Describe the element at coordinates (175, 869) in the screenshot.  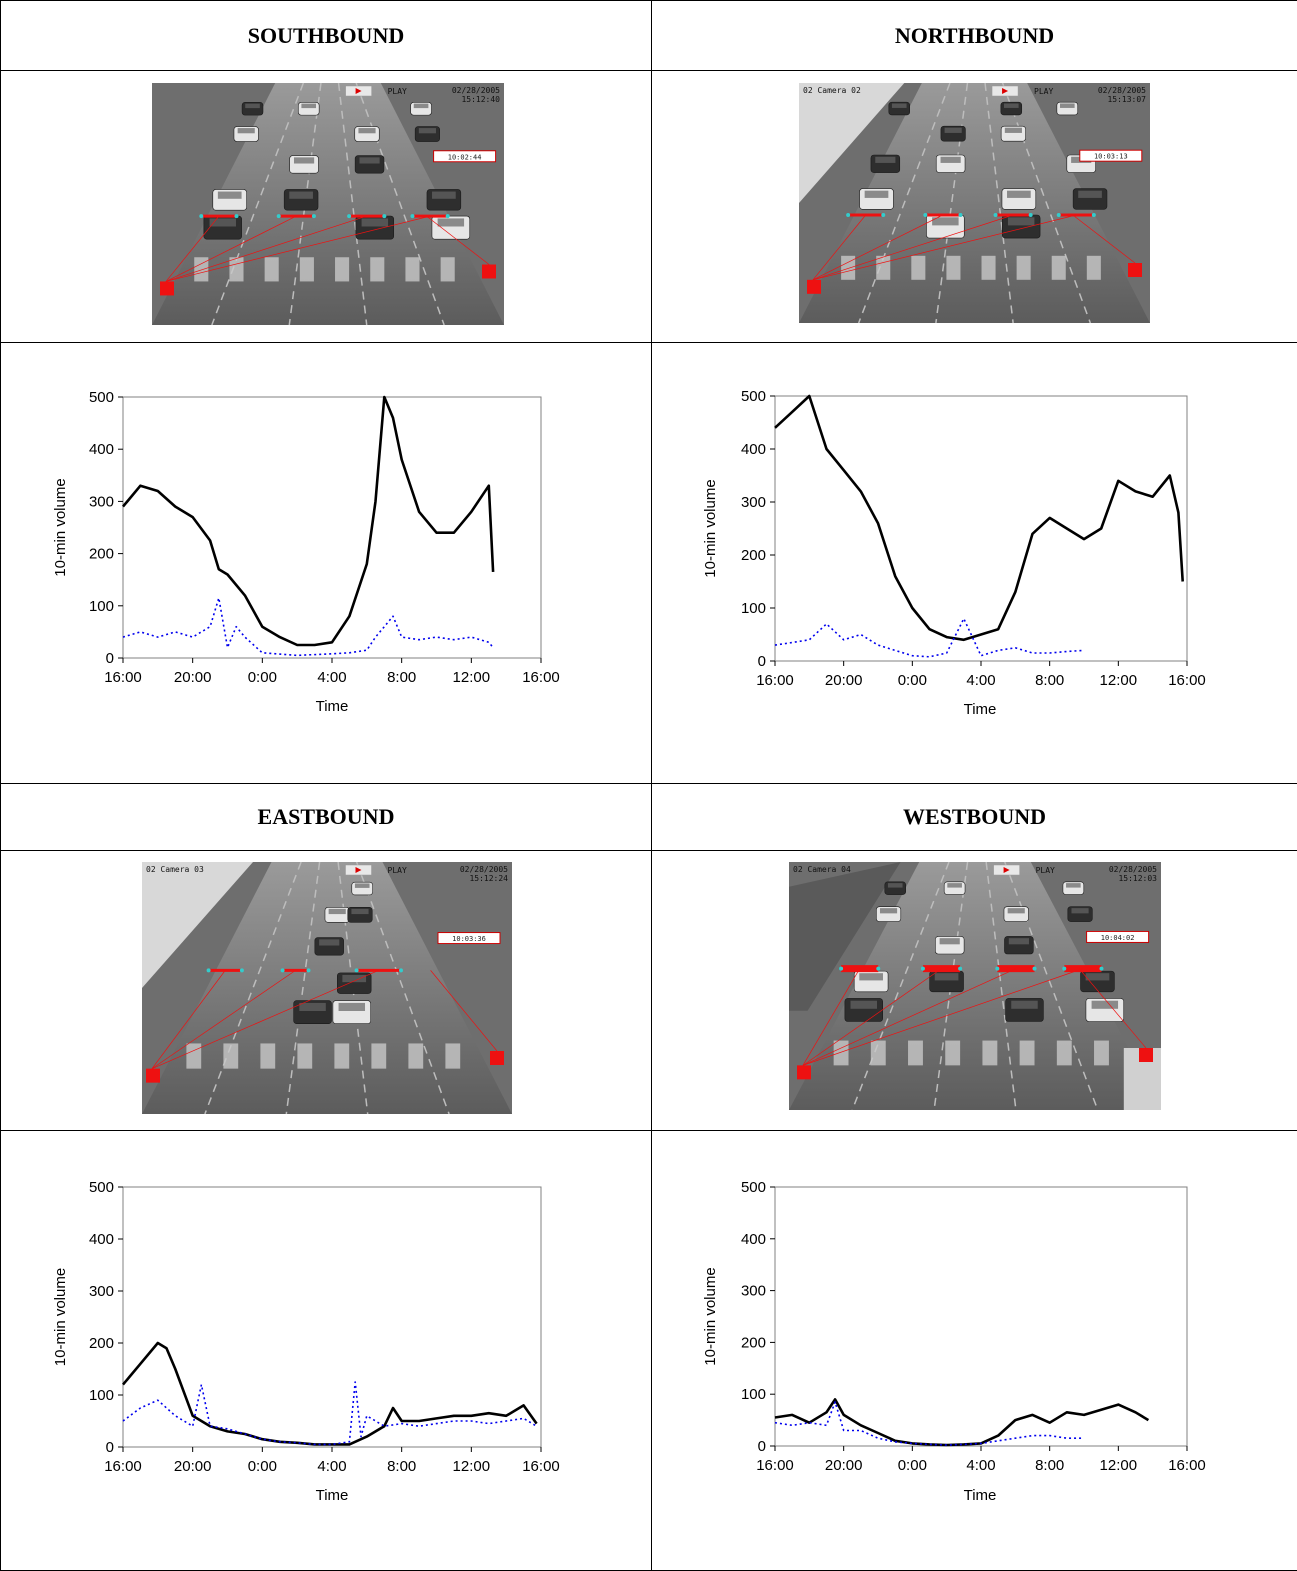
I see `camera-label: 02 Camera 03` at that location.